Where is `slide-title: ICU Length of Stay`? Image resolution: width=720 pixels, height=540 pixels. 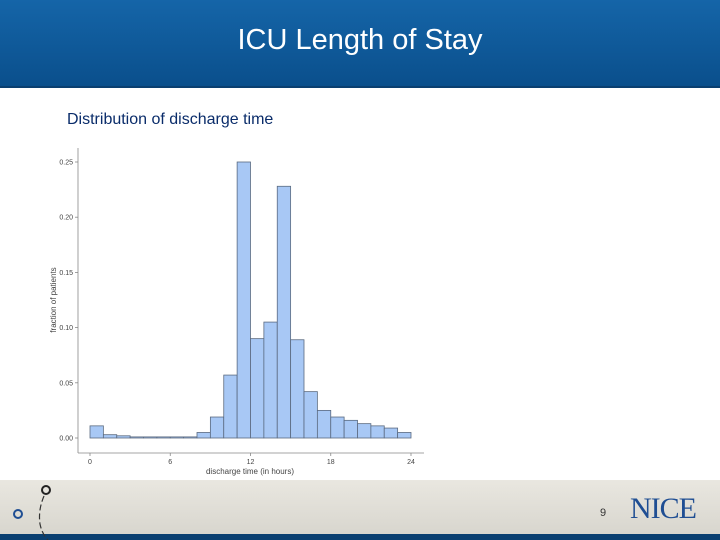
slide-title: ICU Length of Stay is located at coordinates (360, 40).